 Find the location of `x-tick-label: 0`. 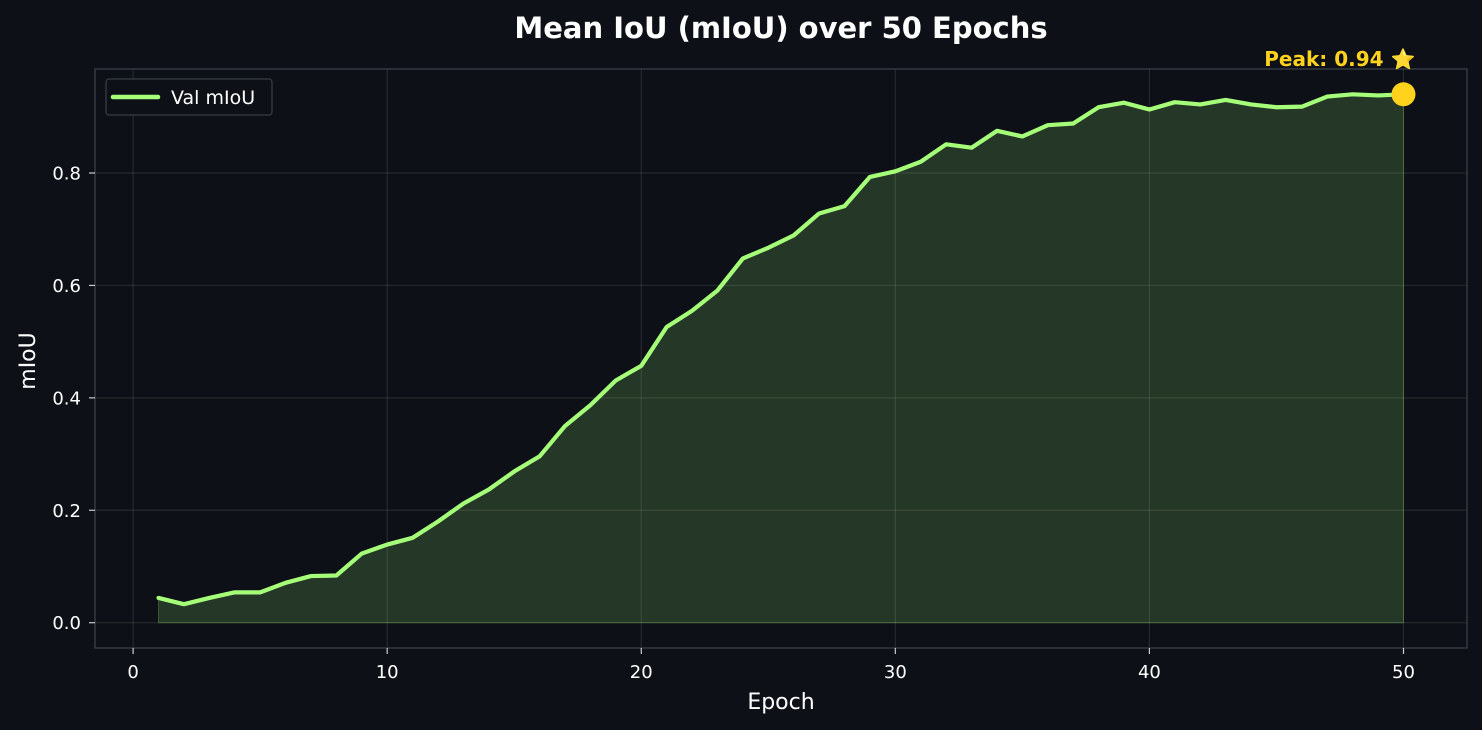

x-tick-label: 0 is located at coordinates (132, 672).